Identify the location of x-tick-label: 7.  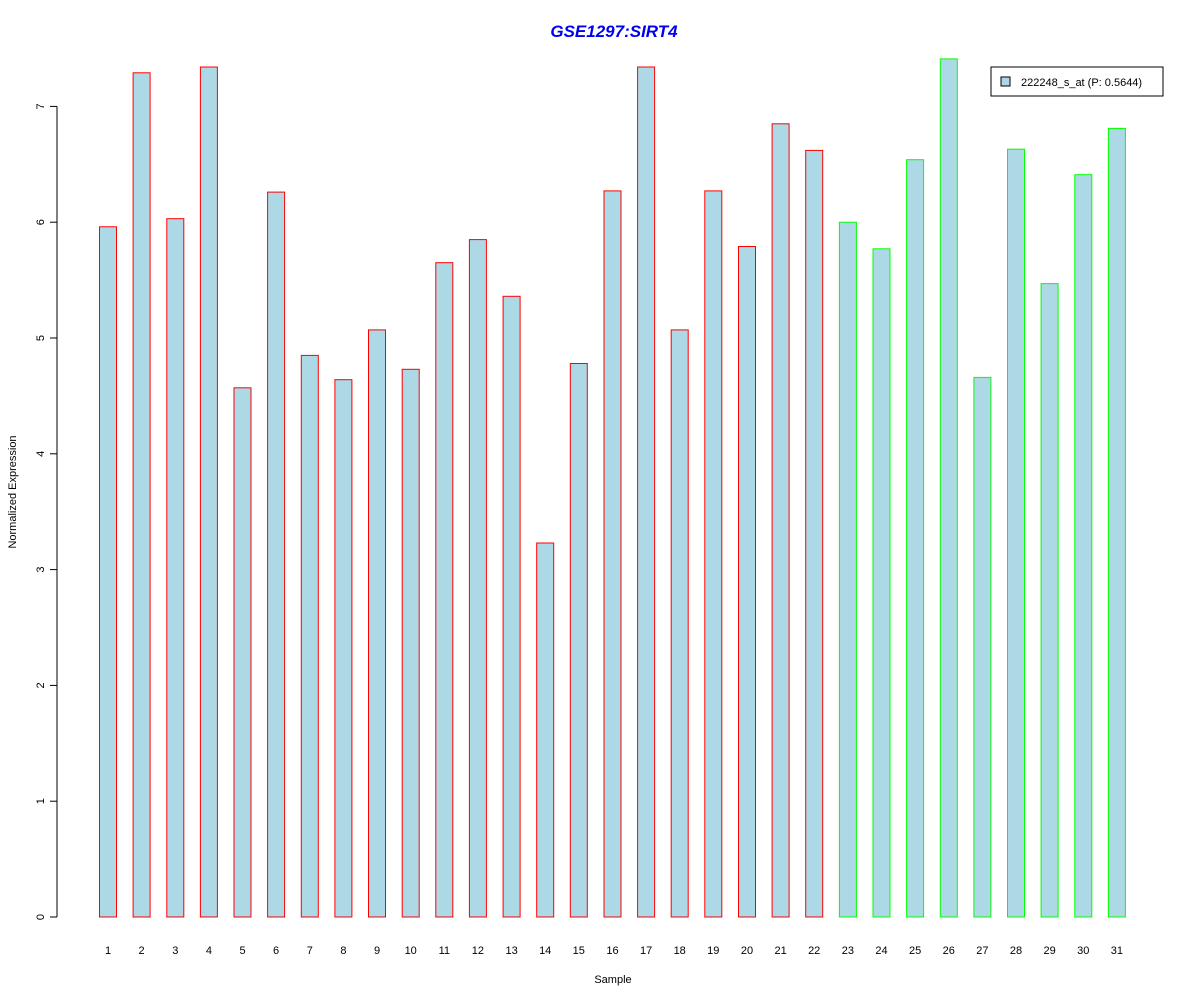
(310, 951).